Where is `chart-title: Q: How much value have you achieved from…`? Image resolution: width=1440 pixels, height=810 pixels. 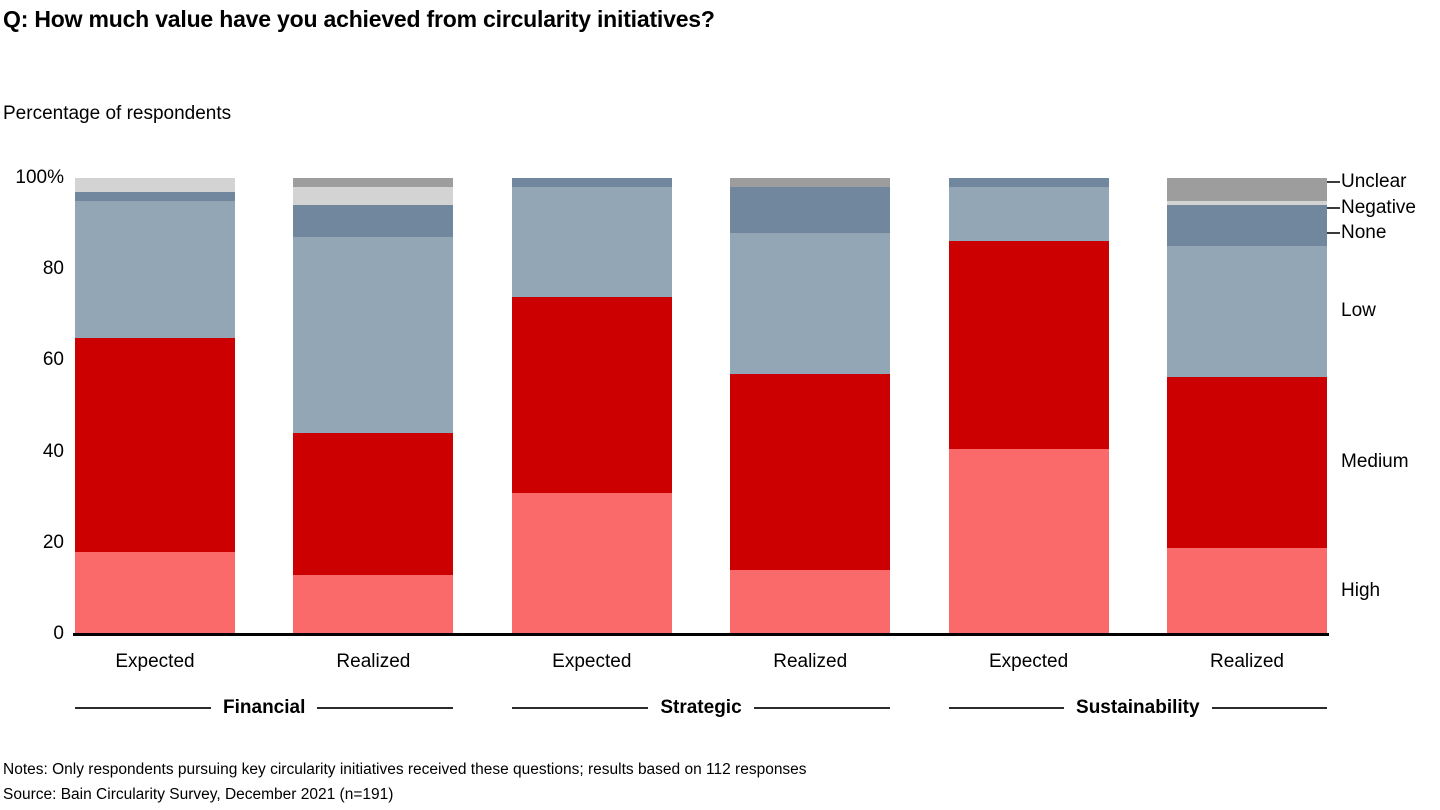
chart-title: Q: How much value have you achieved from… is located at coordinates (359, 19).